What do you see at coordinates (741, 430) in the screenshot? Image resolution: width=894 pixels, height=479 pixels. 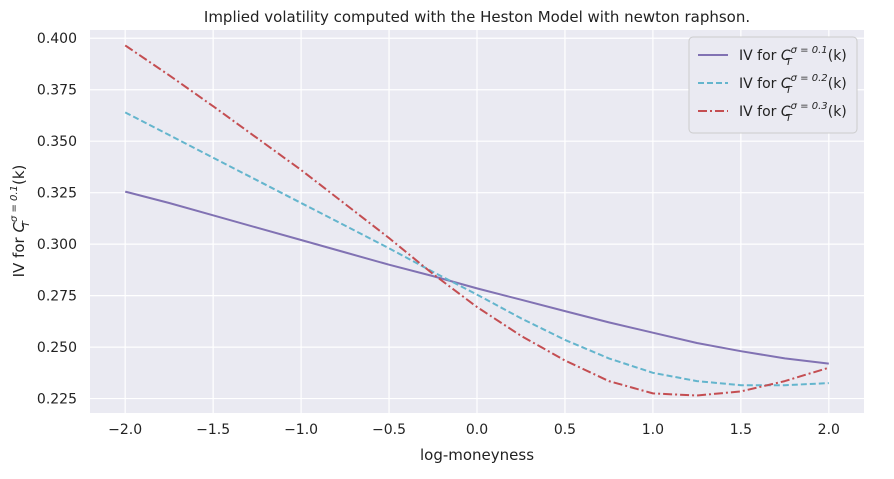 I see `x-tick-label: 1.5` at bounding box center [741, 430].